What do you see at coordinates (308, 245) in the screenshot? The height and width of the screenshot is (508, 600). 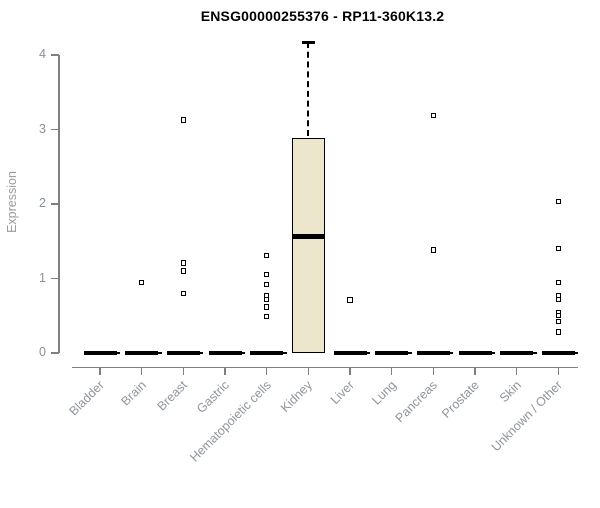 I see `boxplot-box` at bounding box center [308, 245].